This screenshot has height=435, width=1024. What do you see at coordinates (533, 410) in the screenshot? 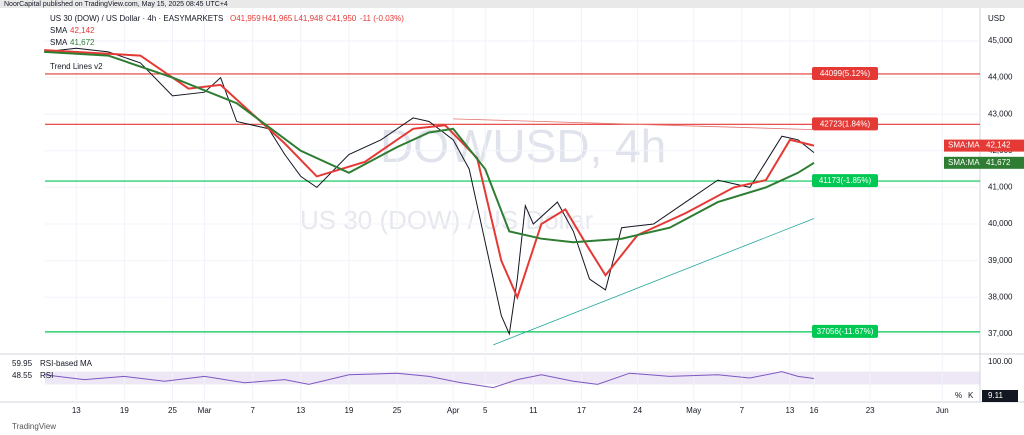
I see `x-tick-label: 11` at bounding box center [533, 410].